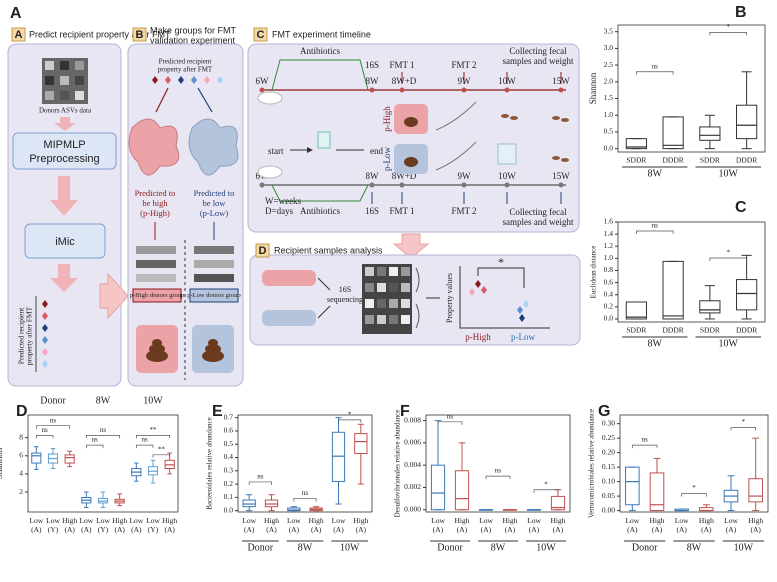 Image resolution: width=777 pixels, height=582 pixels. What do you see at coordinates (185, 70) in the screenshot?
I see `header: property after FMT` at bounding box center [185, 70].